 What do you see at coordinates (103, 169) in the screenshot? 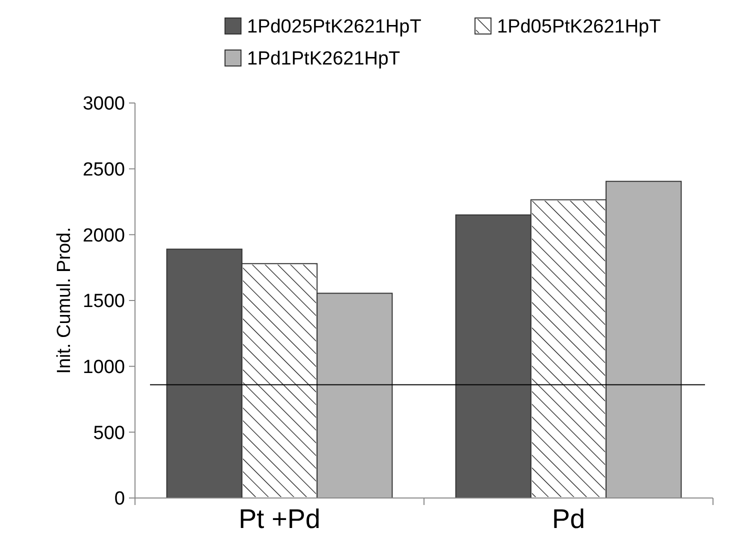
I see `y-tick-label: 2500` at bounding box center [103, 169].